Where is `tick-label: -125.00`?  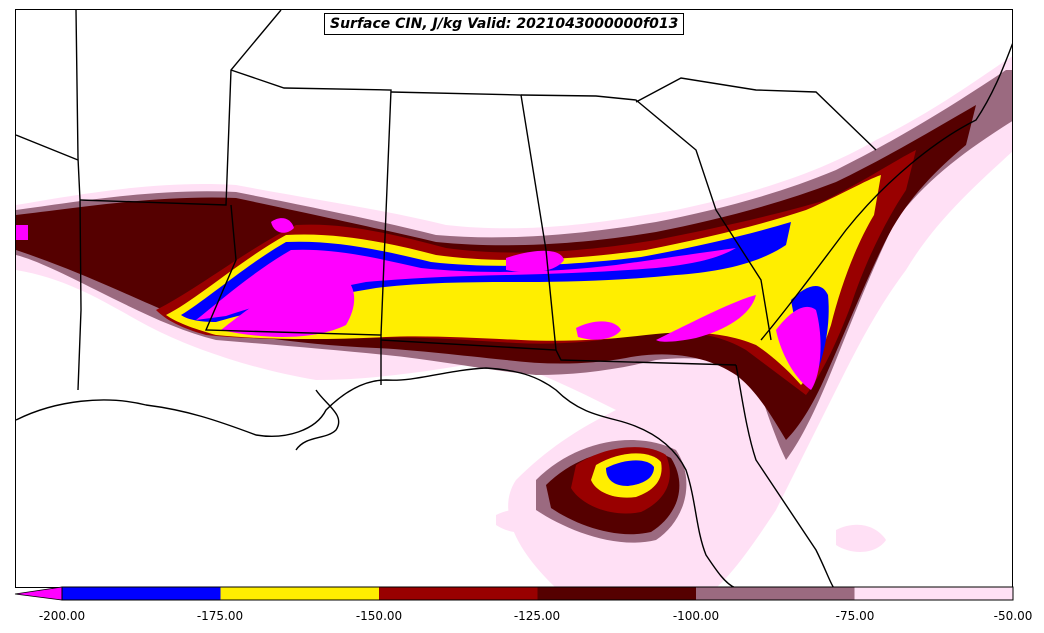 tick-label: -125.00 is located at coordinates (537, 616).